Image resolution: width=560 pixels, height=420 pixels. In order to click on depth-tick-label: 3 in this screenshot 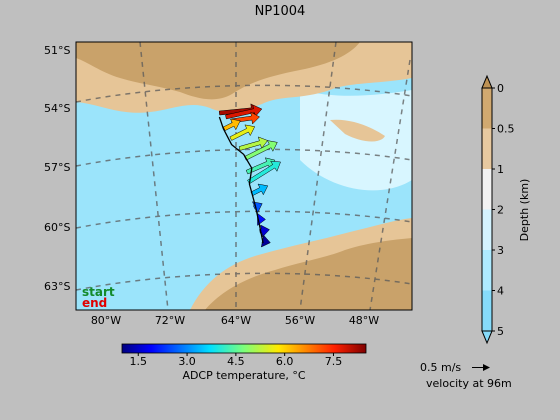, I will do `click(500, 250)`.